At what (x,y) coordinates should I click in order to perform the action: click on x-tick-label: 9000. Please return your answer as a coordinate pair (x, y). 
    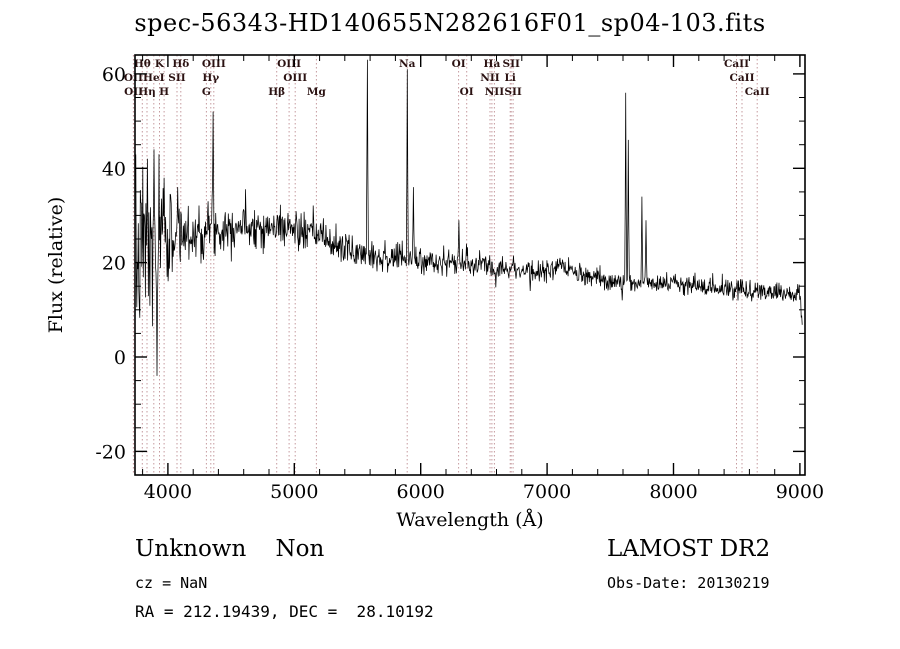
    Looking at the image, I should click on (800, 492).